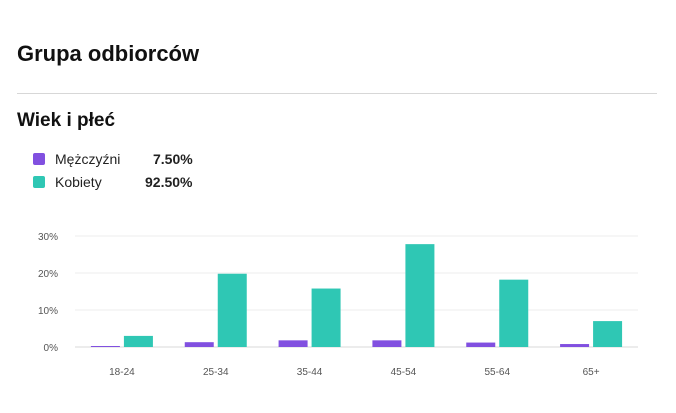 The height and width of the screenshot is (413, 676). Describe the element at coordinates (88, 159) in the screenshot. I see `legend-label-men: Mężczyźni` at that location.